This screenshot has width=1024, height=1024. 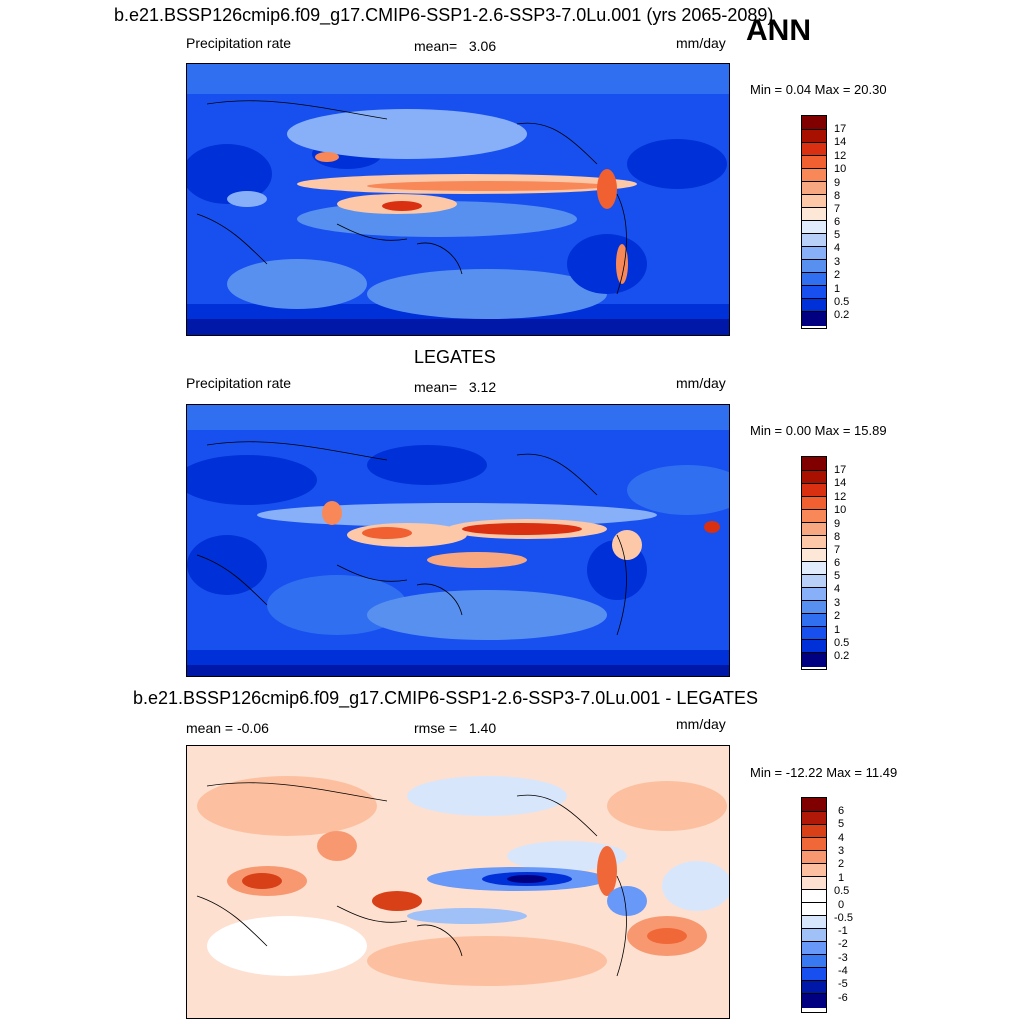 I want to click on precip-map-model-field, so click(x=458, y=199).